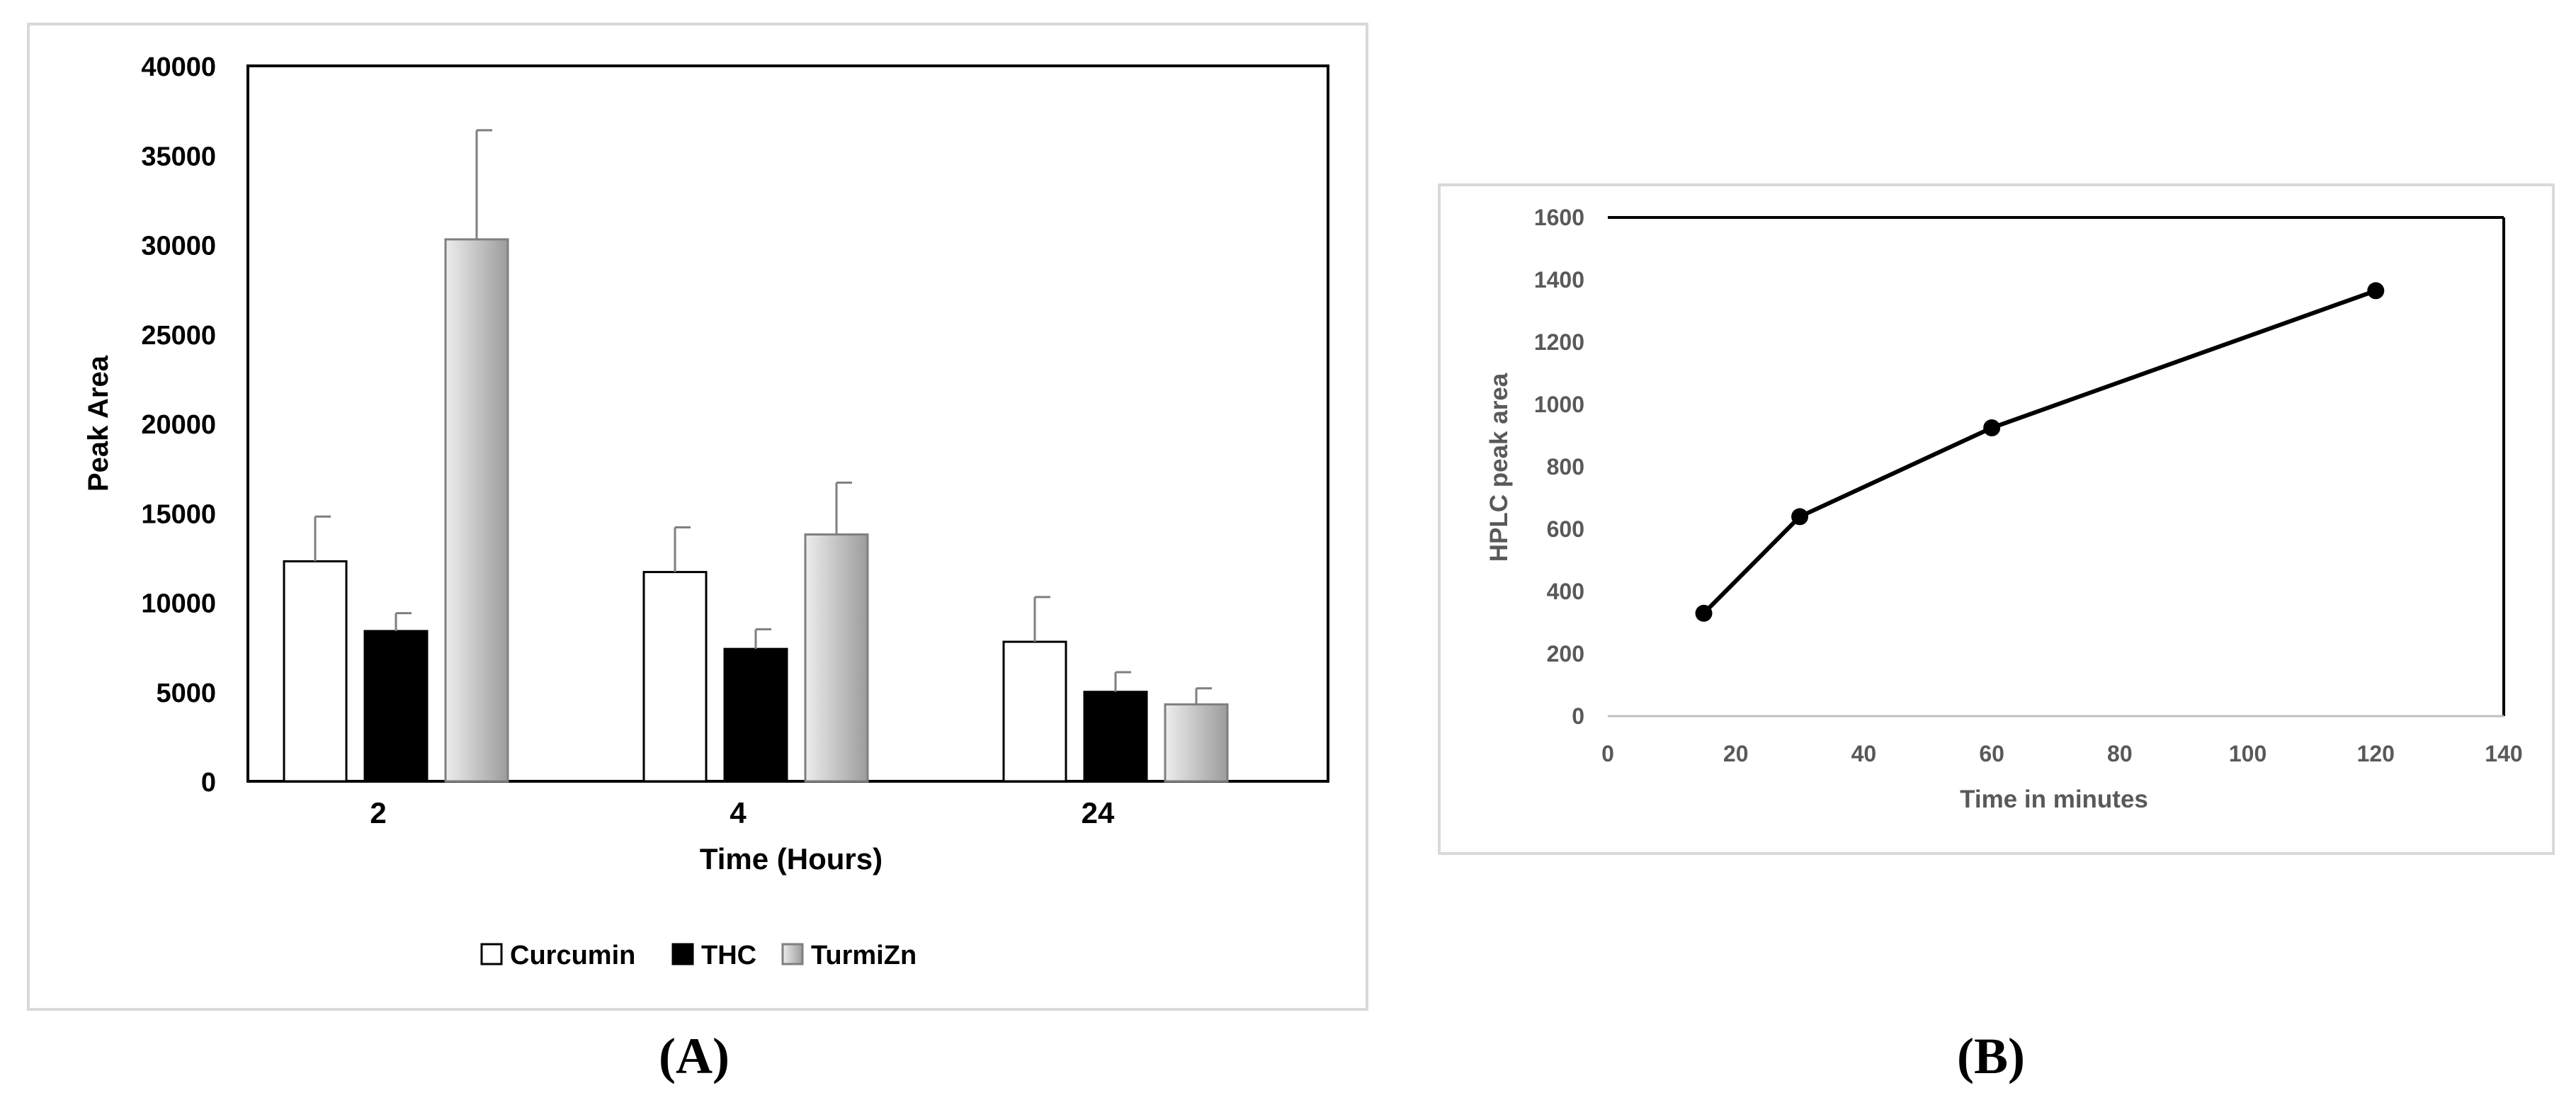 This screenshot has width=2576, height=1105. Describe the element at coordinates (208, 783) in the screenshot. I see `chart-a-y-tick-label: 0` at that location.